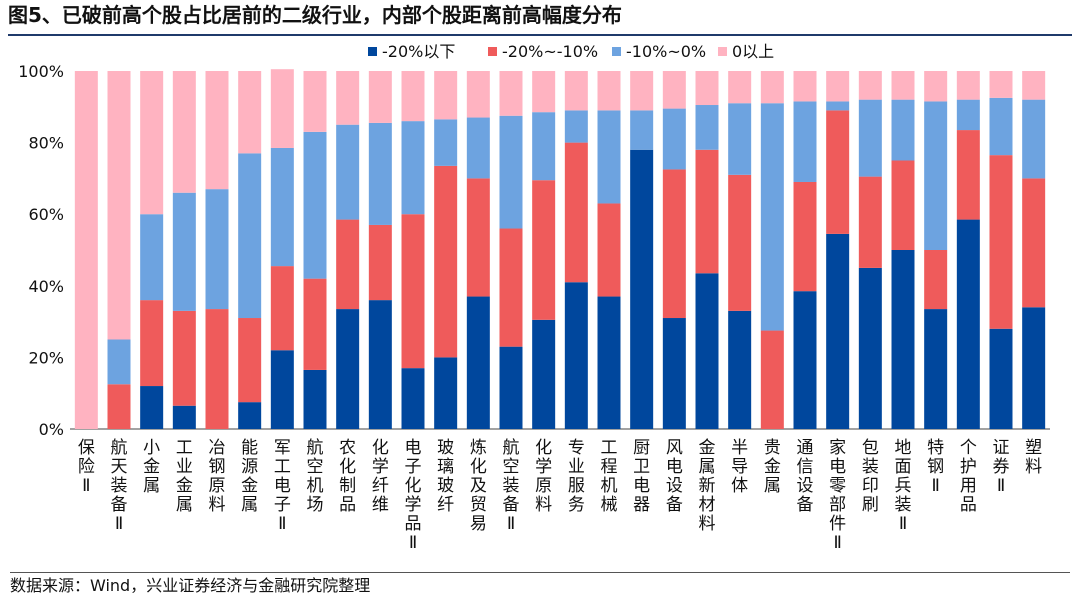  What do you see at coordinates (41, 71) in the screenshot?
I see `y-tick-label: 100%` at bounding box center [41, 71].